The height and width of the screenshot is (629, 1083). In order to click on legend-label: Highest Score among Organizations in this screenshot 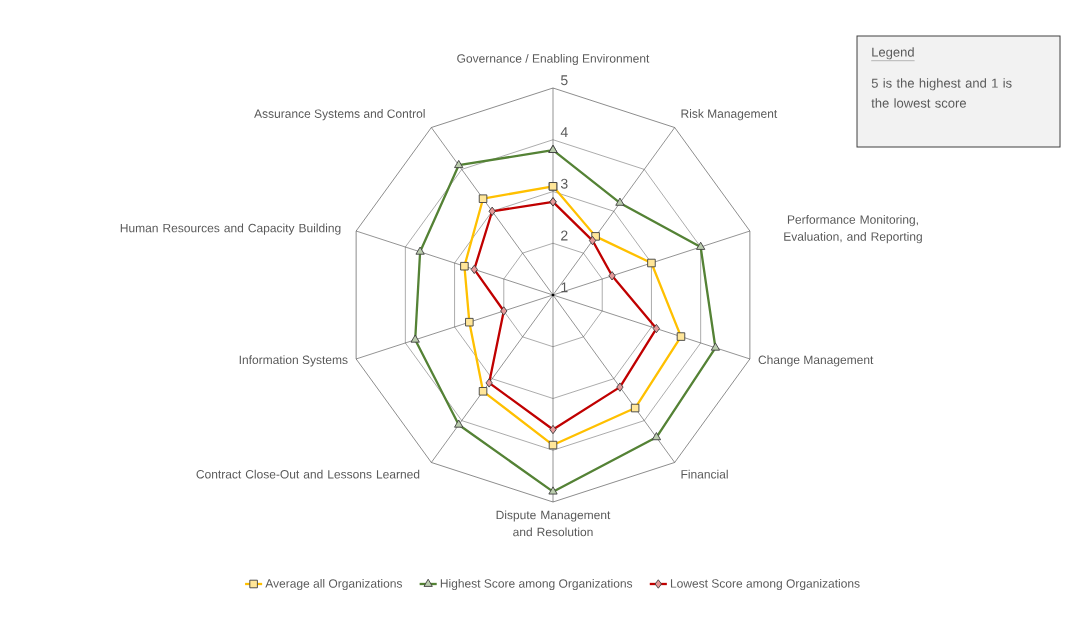, I will do `click(536, 584)`.